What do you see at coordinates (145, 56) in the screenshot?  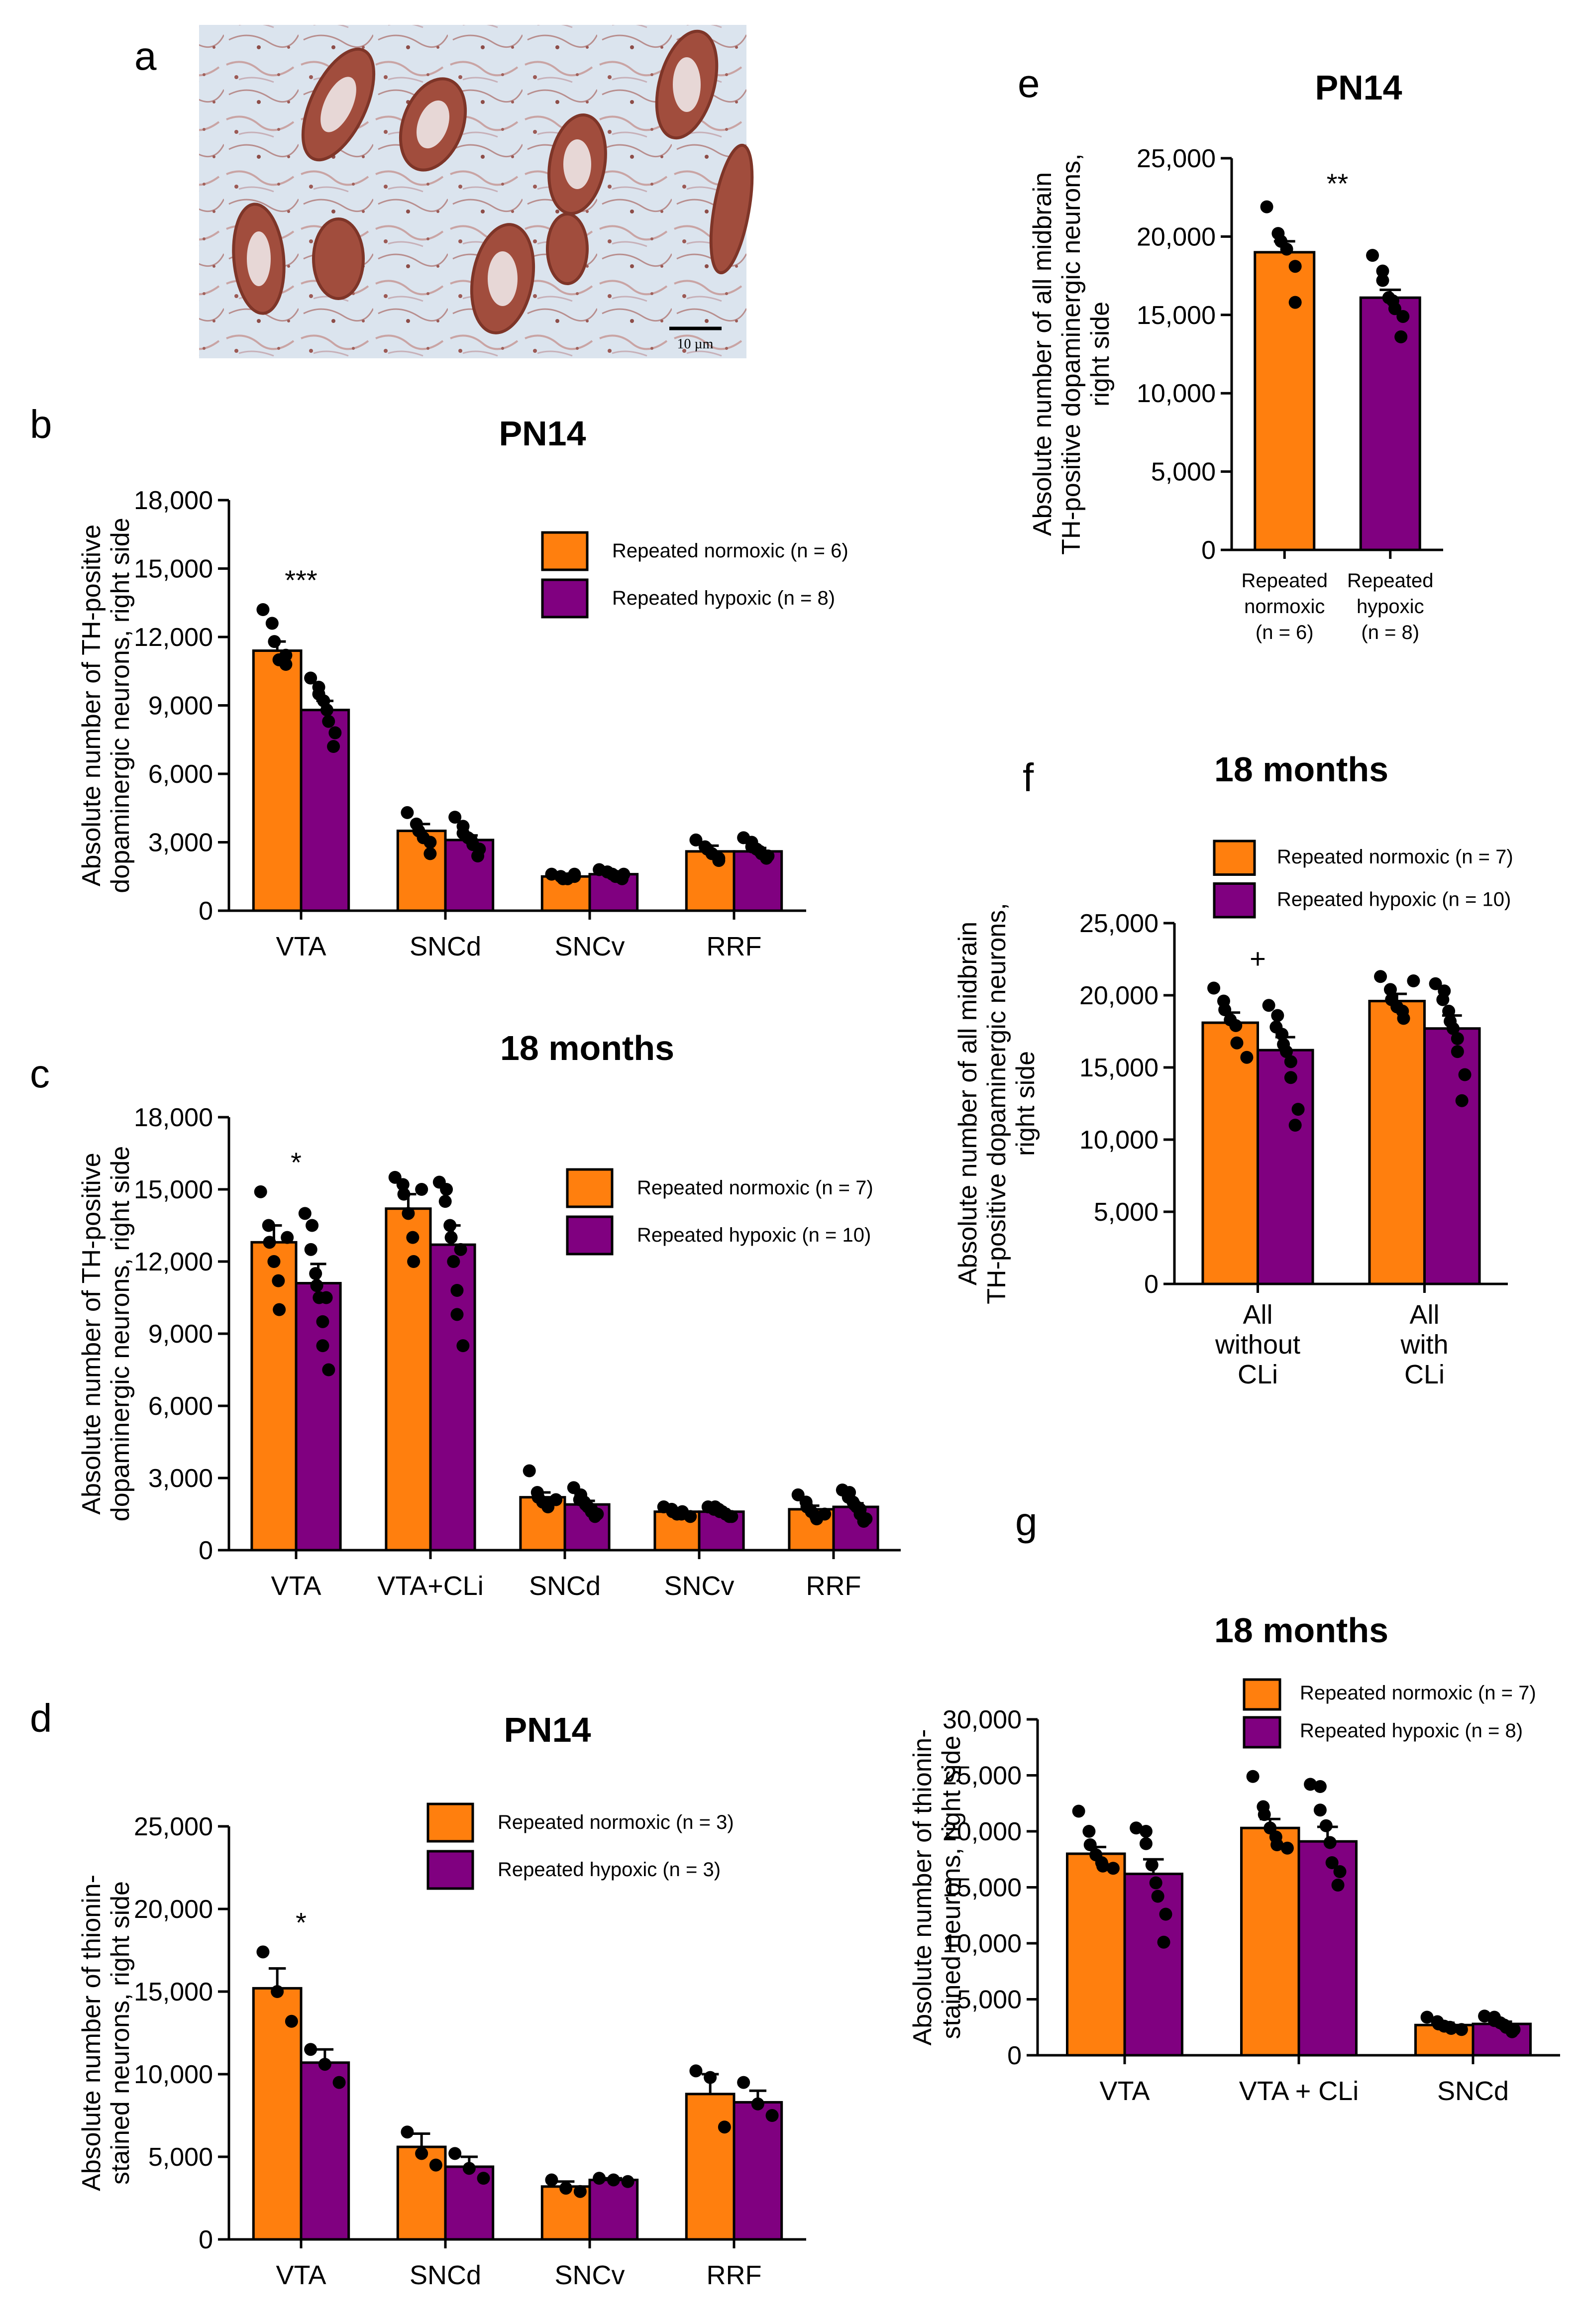 I see `panel-label-a: a` at bounding box center [145, 56].